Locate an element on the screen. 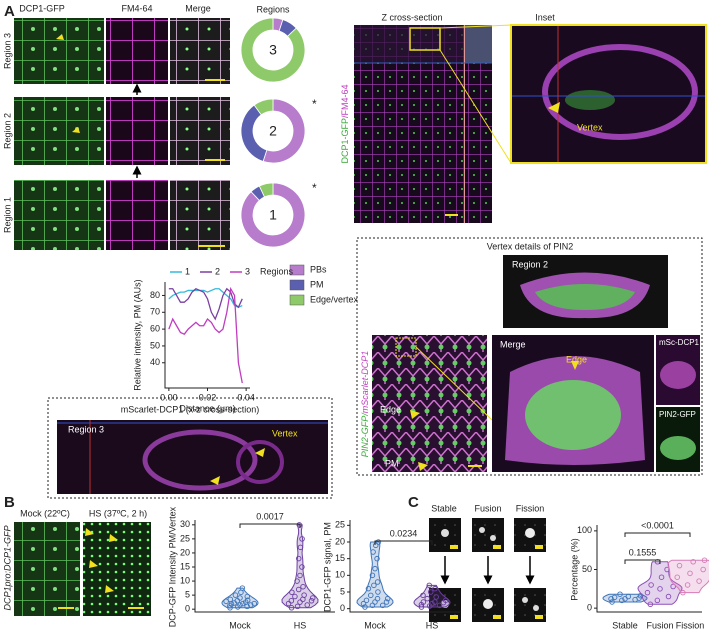 The image size is (709, 641). y-tick-label: 0 is located at coordinates (589, 608).